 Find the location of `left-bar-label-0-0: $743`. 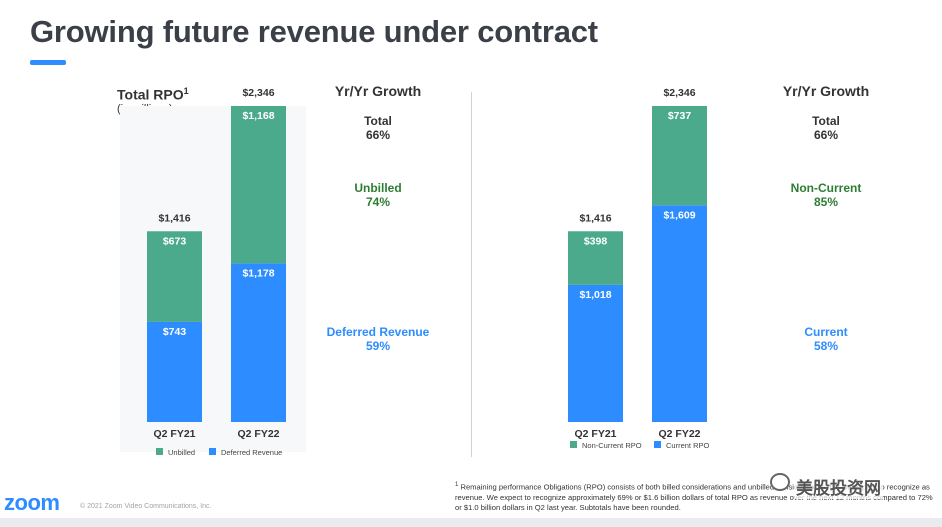

left-bar-label-0-0: $743 is located at coordinates (175, 332).